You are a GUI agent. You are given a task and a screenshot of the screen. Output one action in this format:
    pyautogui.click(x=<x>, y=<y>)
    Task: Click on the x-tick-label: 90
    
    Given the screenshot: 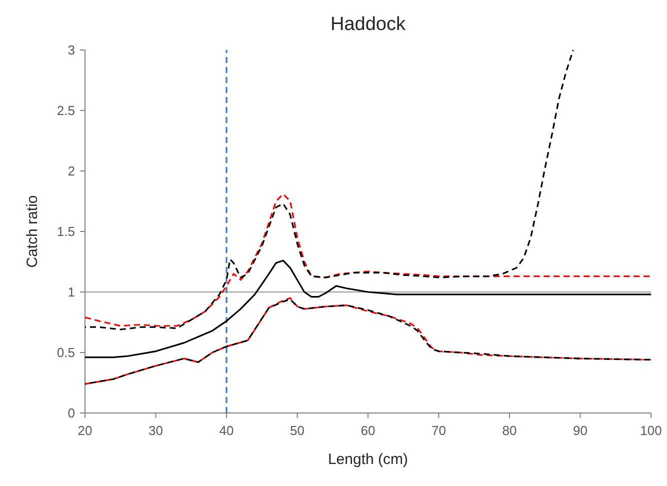 What is the action you would take?
    pyautogui.click(x=580, y=430)
    